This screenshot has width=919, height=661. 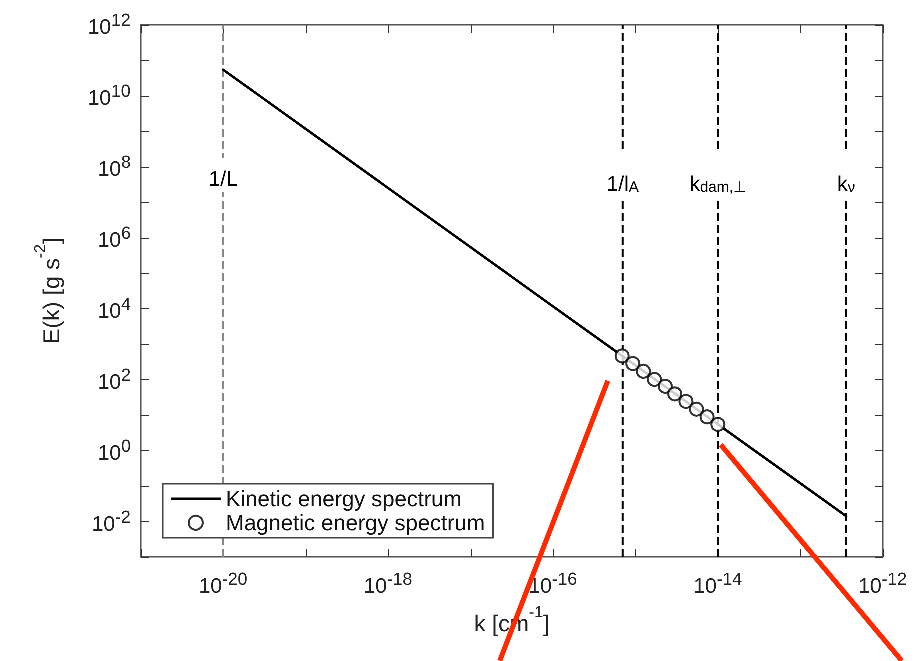 What do you see at coordinates (388, 583) in the screenshot?
I see `x-tick-label: 10$^{-18}$` at bounding box center [388, 583].